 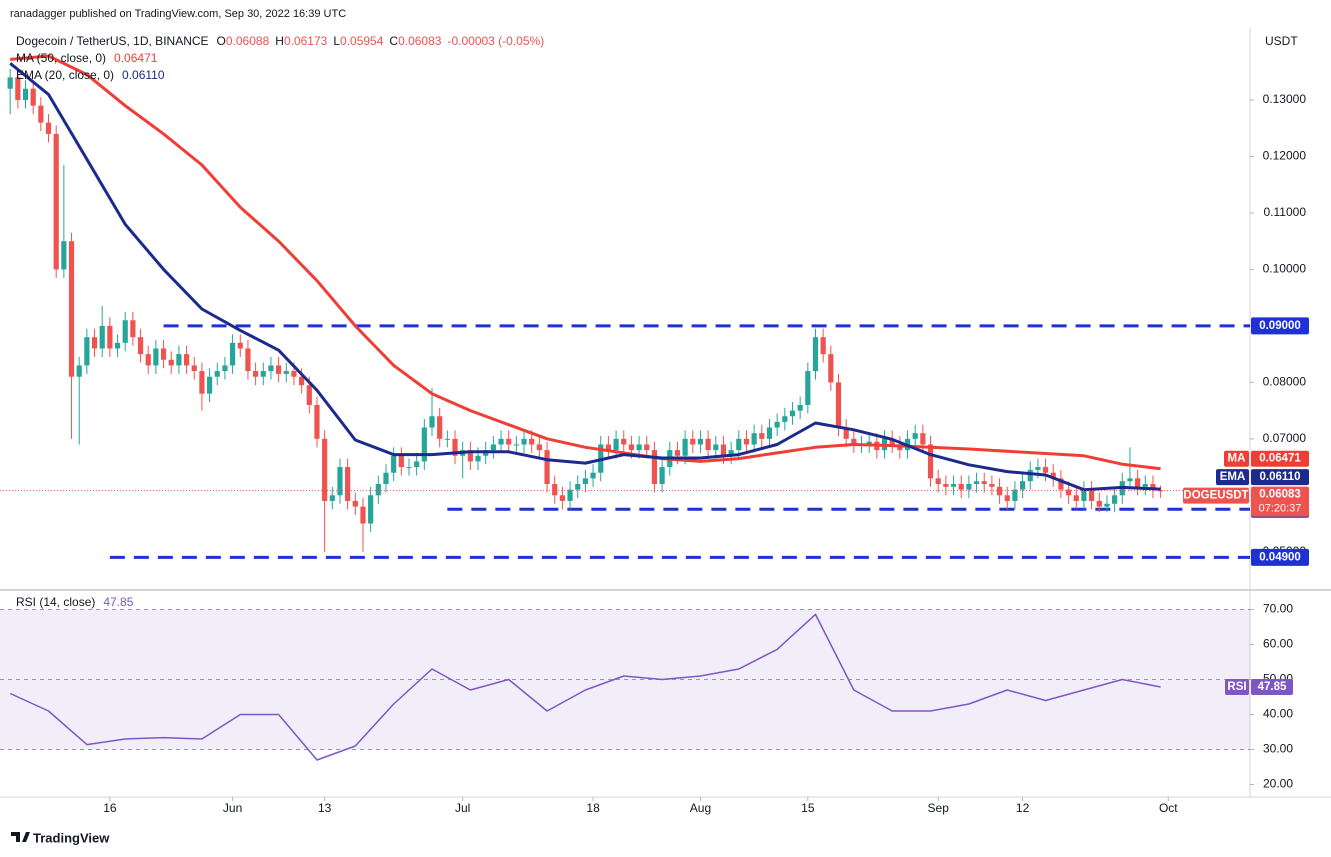 I want to click on y-tick-label: 0.08000, so click(x=1285, y=382).